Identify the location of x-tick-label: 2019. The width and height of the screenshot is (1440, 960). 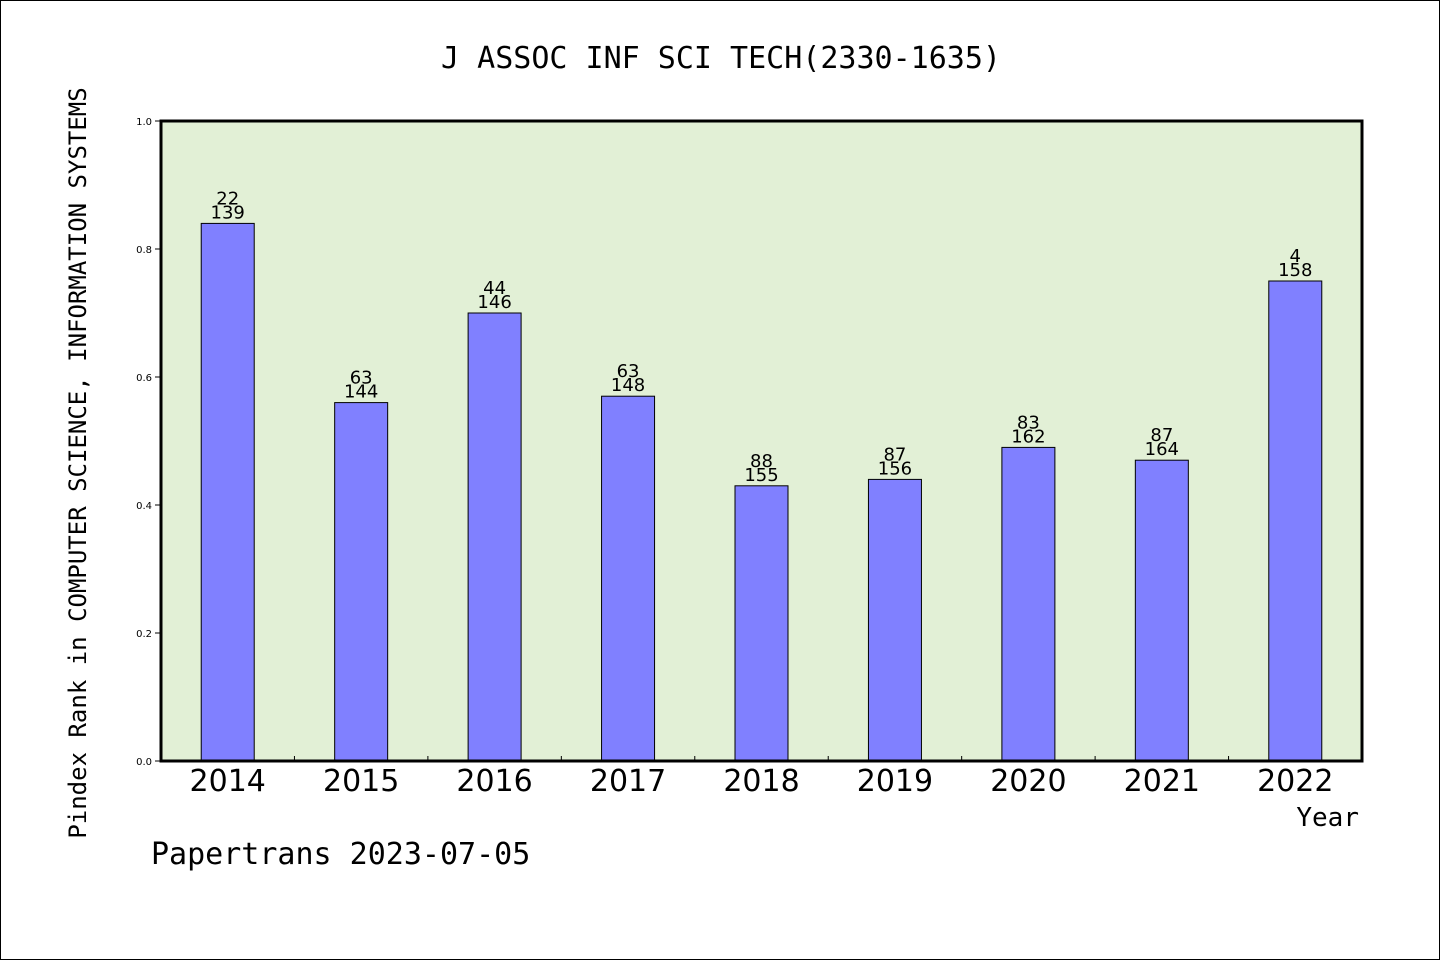
(895, 781).